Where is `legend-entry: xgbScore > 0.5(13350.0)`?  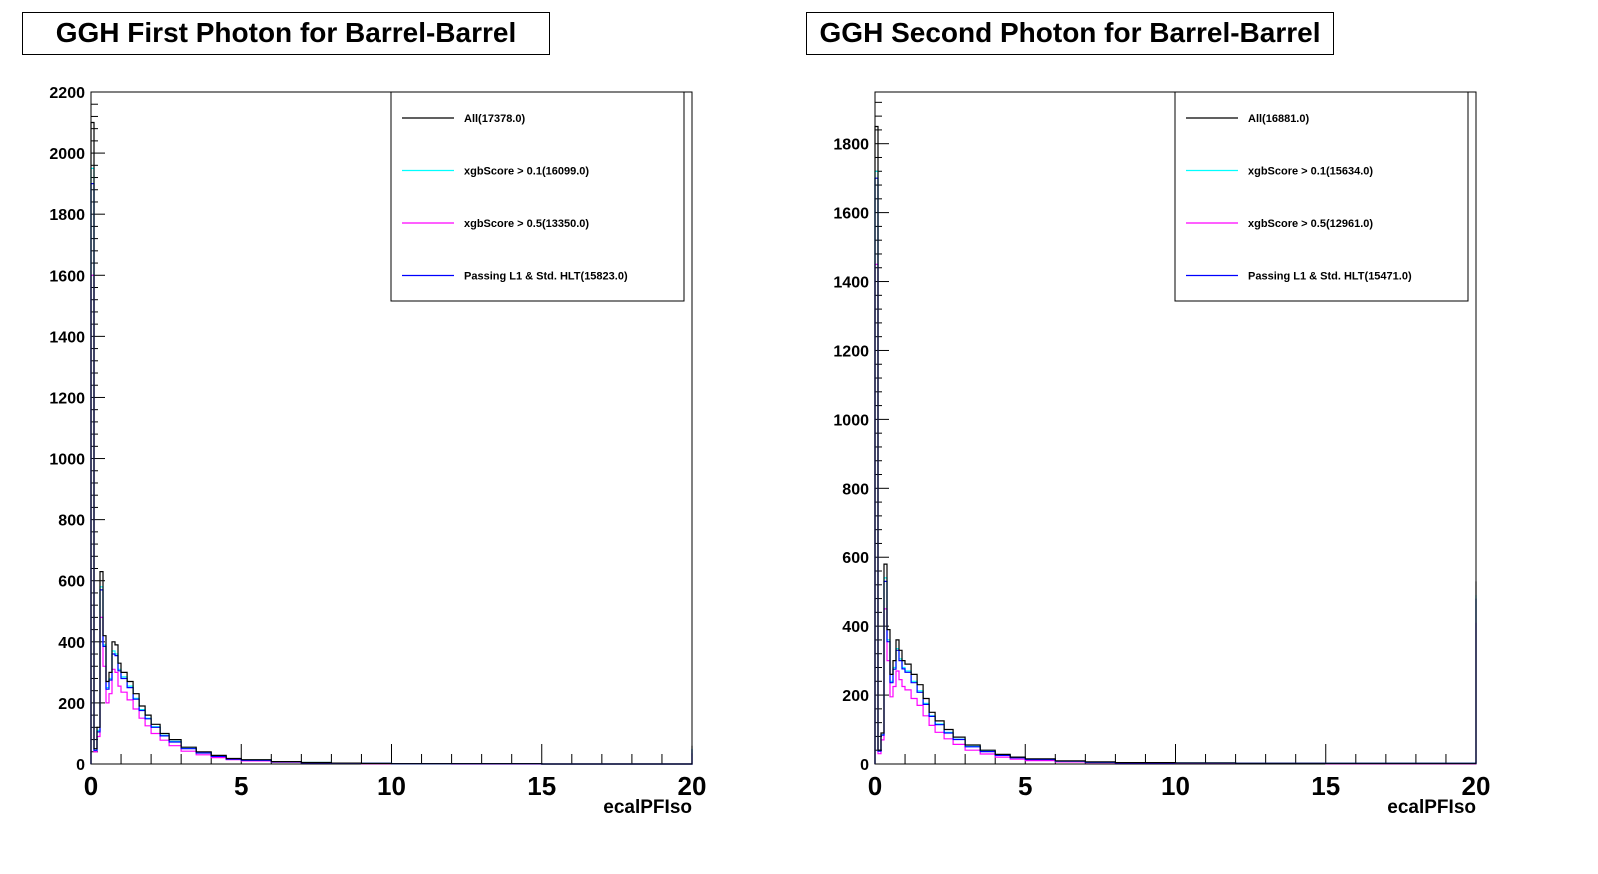
legend-entry: xgbScore > 0.5(13350.0) is located at coordinates (526, 224).